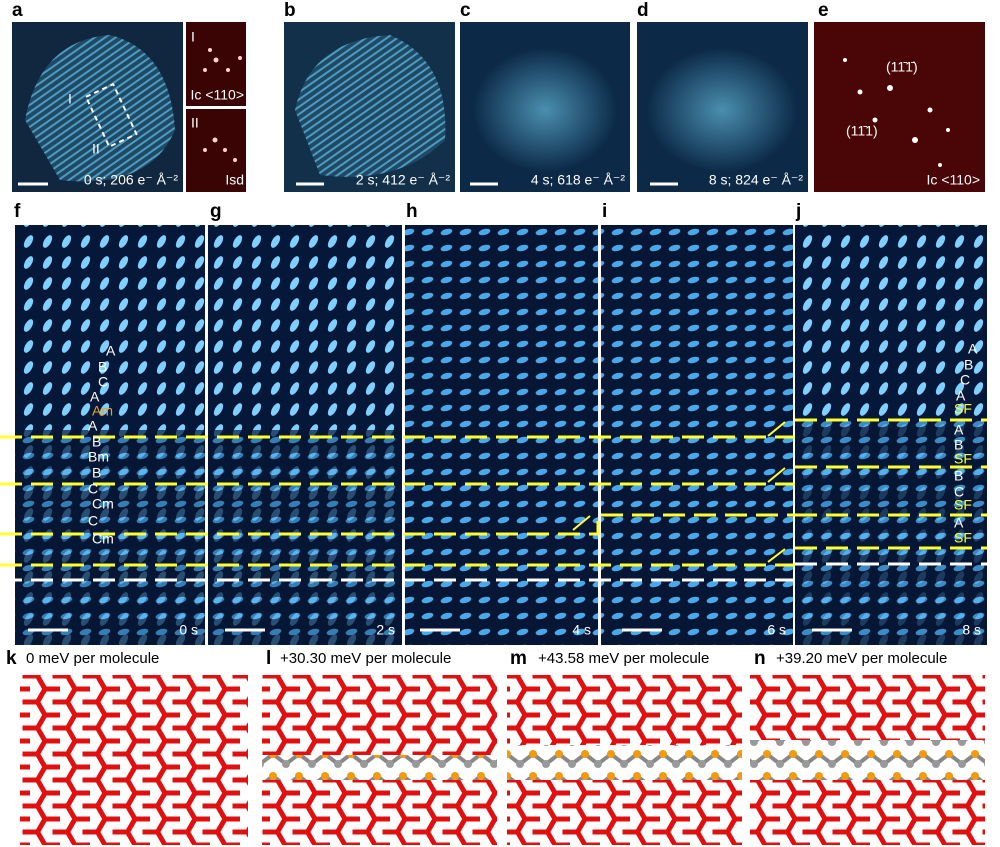 The width and height of the screenshot is (1000, 847). I want to click on time-label: 2 s, so click(385, 630).